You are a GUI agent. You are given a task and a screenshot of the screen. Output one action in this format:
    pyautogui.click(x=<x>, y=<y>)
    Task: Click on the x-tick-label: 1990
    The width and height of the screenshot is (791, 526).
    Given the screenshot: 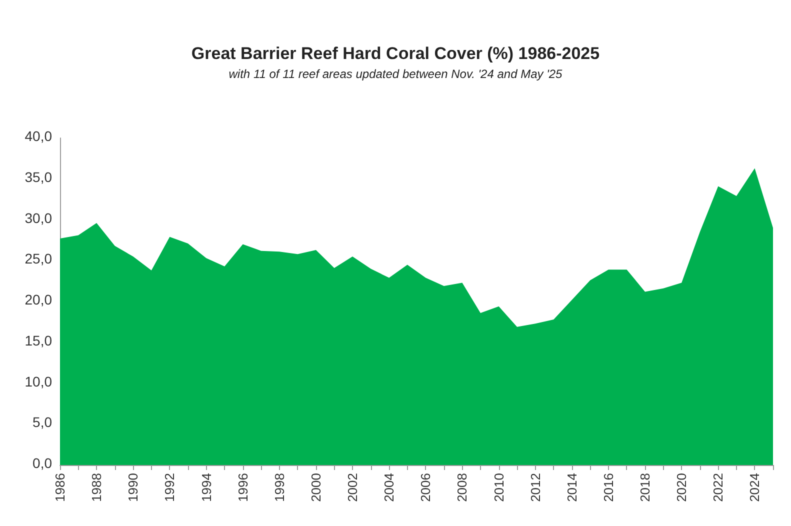 What is the action you would take?
    pyautogui.click(x=133, y=487)
    